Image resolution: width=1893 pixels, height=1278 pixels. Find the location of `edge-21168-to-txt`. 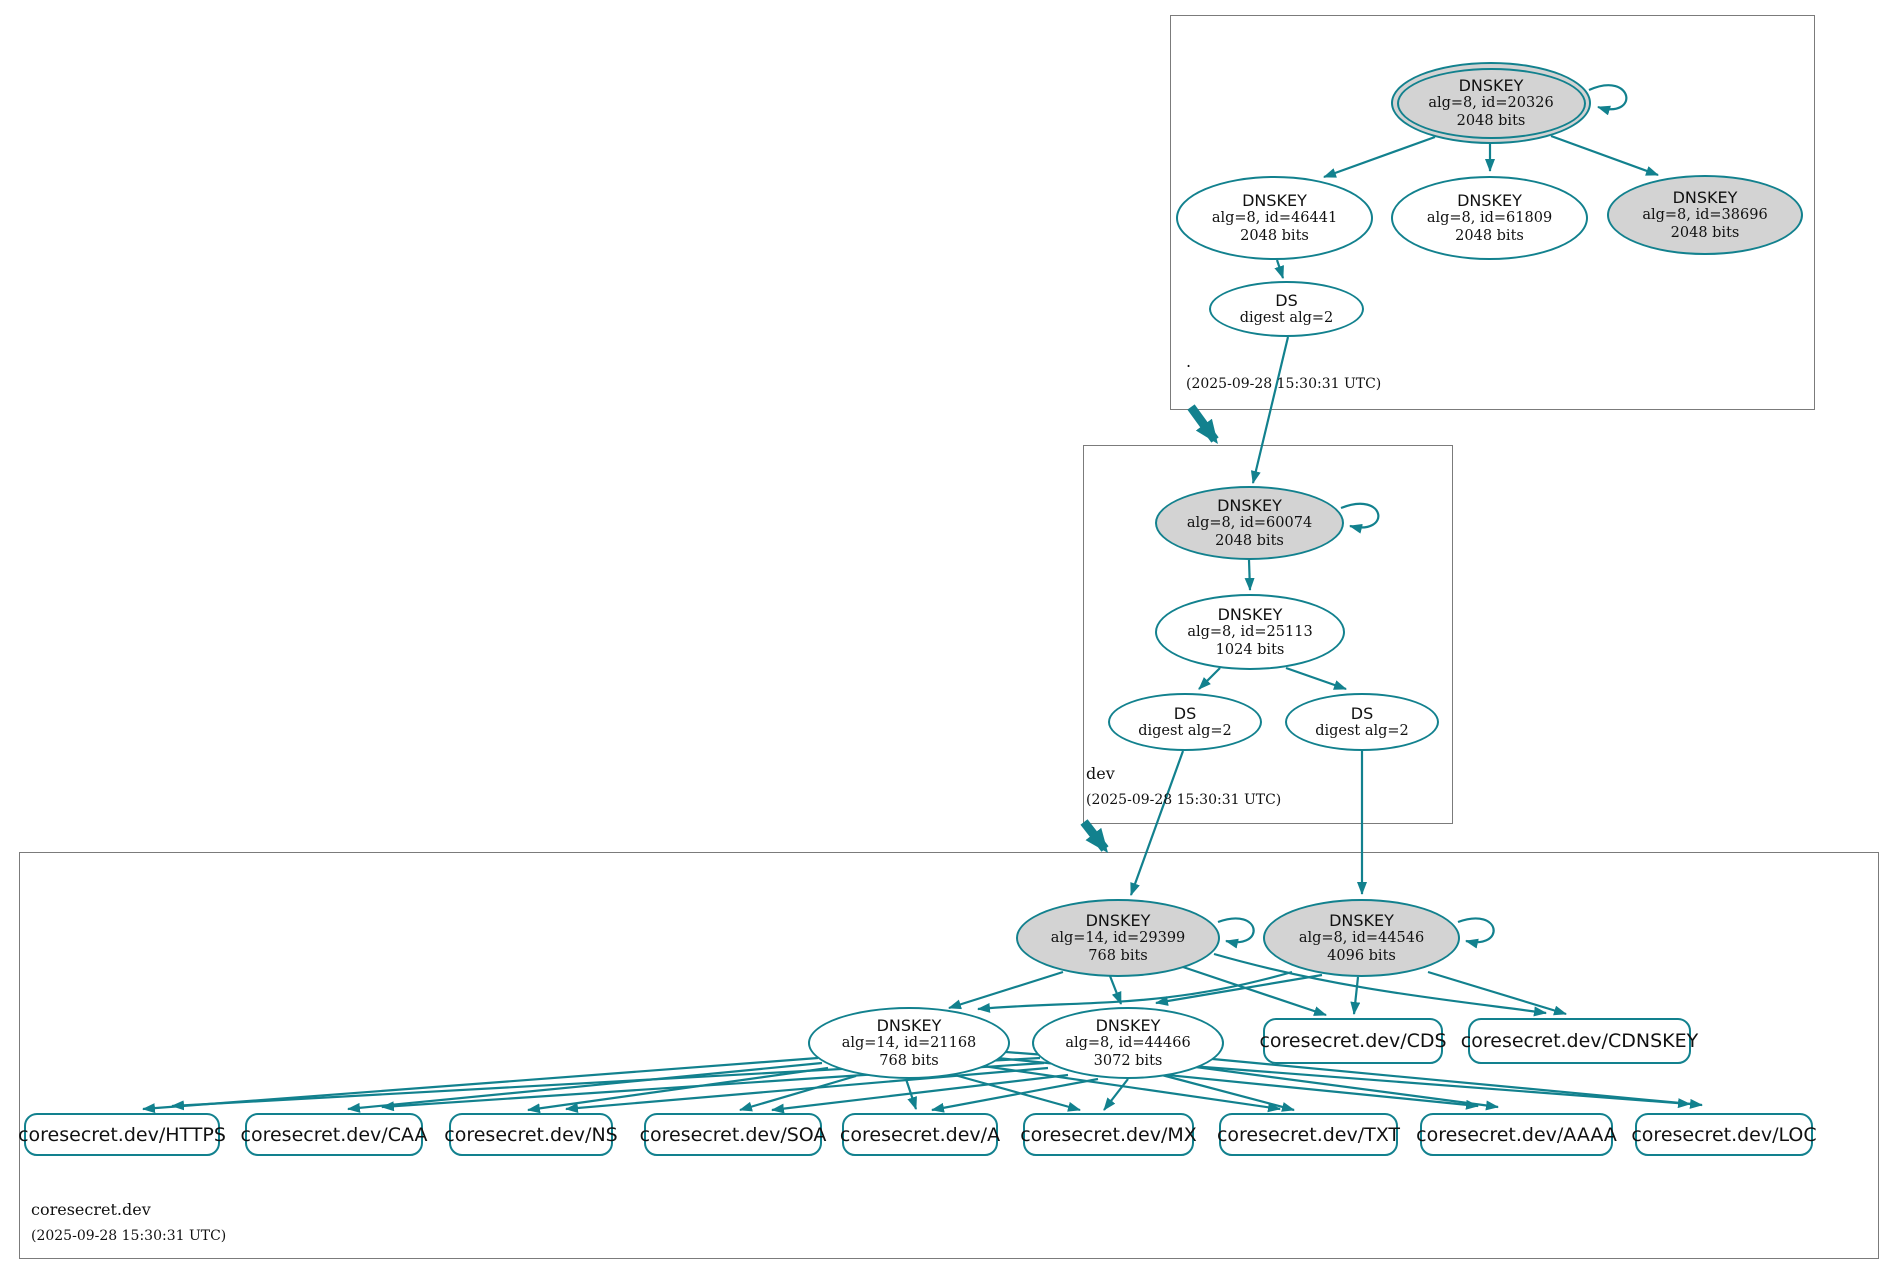

edge-21168-to-txt is located at coordinates (1131, 1088).